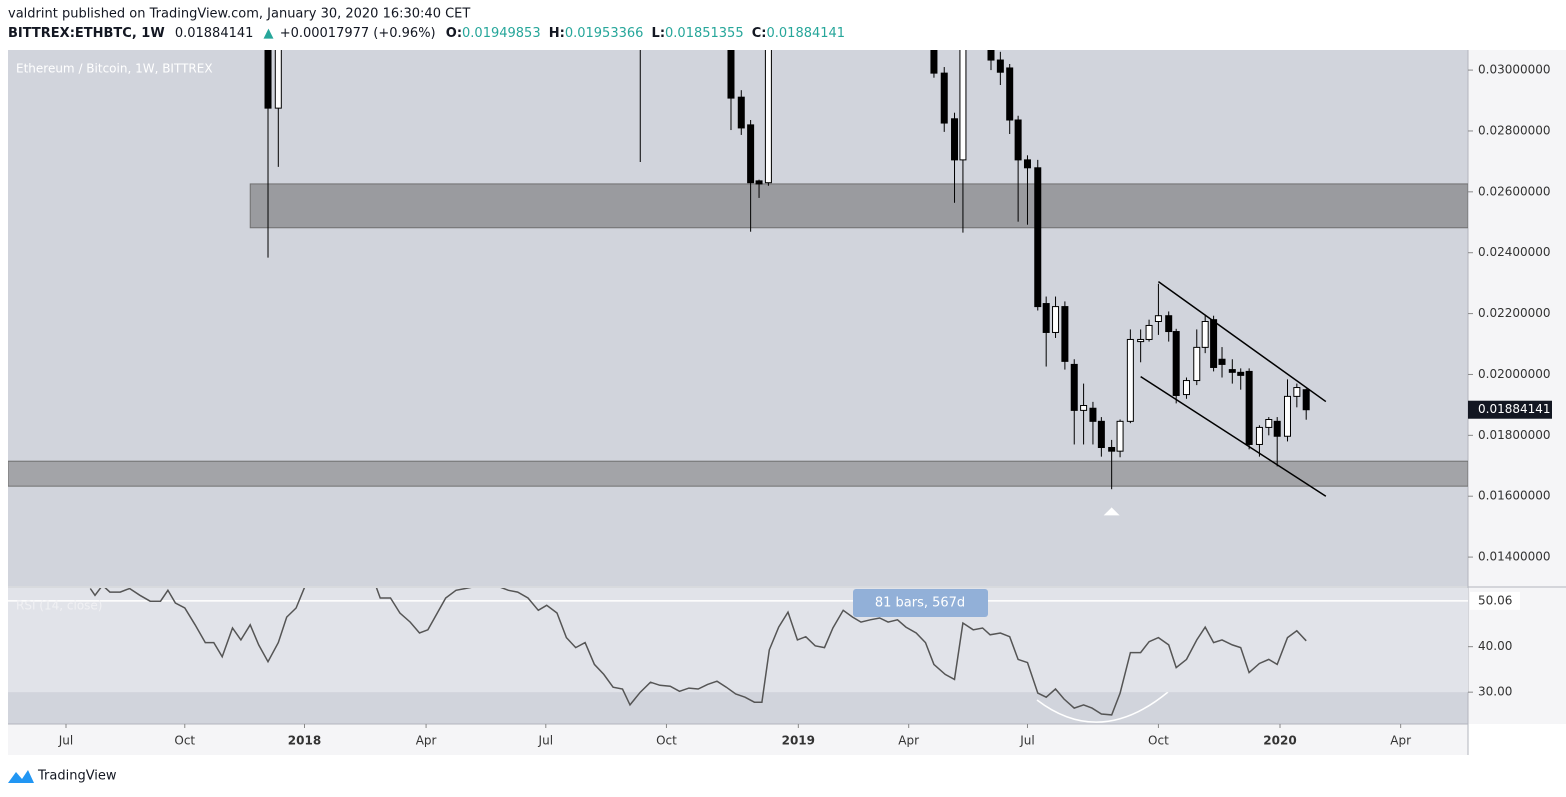  Describe the element at coordinates (658, 33) in the screenshot. I see `ohlc-label: L:` at that location.